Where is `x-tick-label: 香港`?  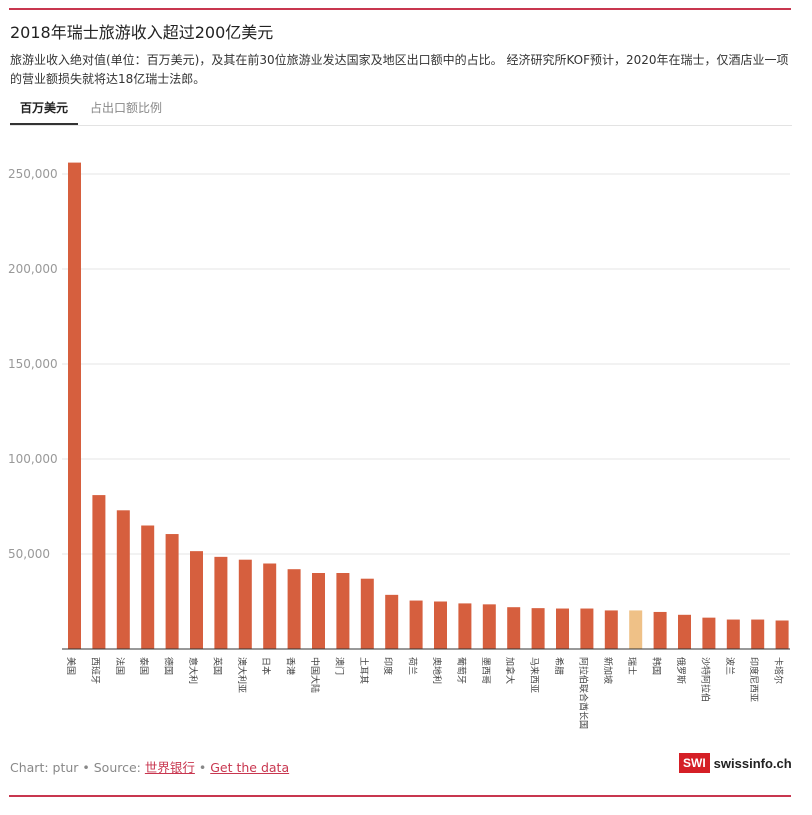
x-tick-label: 香港 is located at coordinates (291, 666).